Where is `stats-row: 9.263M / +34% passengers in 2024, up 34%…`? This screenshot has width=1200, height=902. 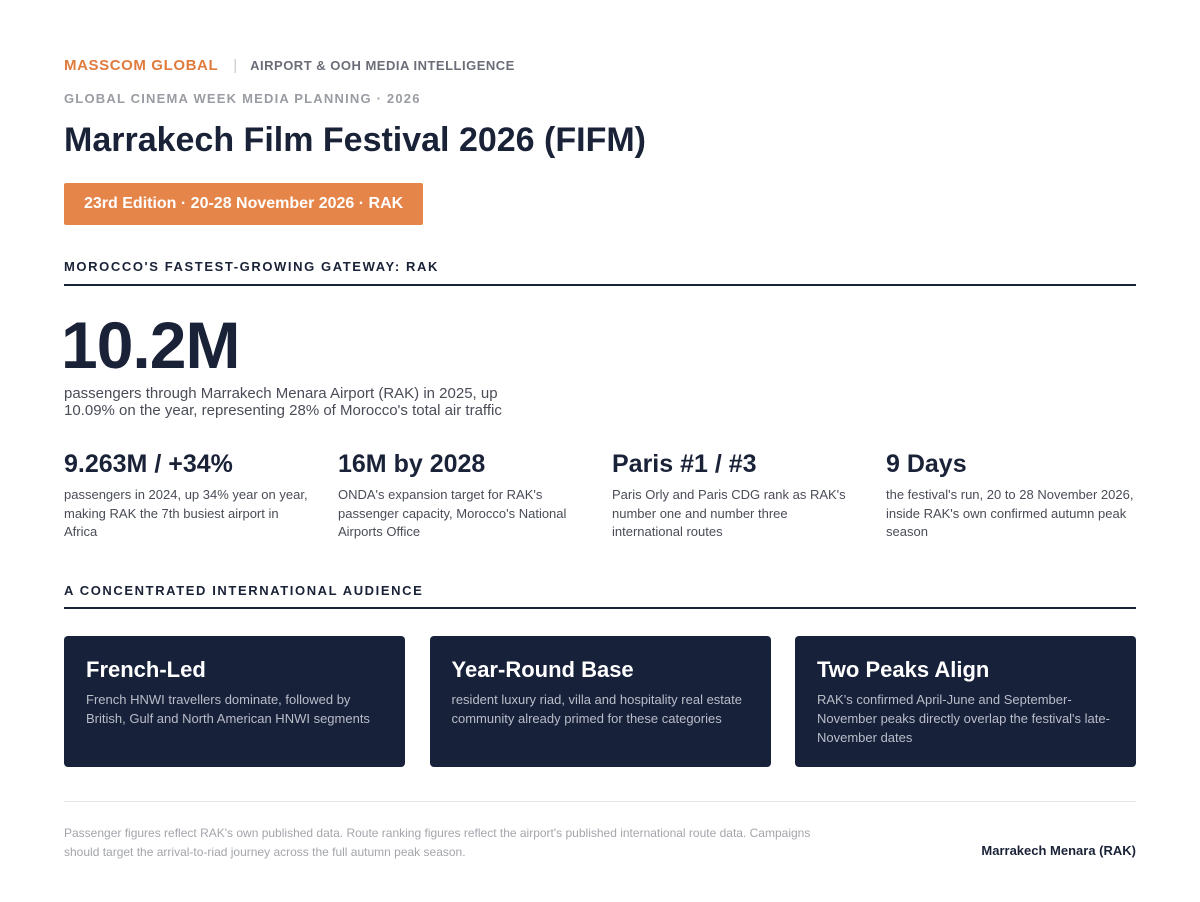 stats-row: 9.263M / +34% passengers in 2024, up 34%… is located at coordinates (600, 495).